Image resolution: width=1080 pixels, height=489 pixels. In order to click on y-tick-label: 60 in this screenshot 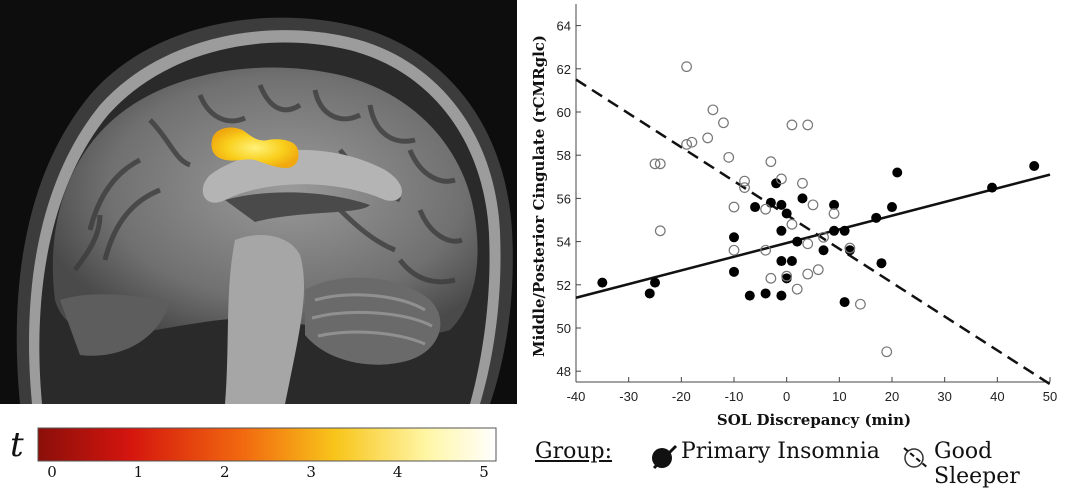, I will do `click(564, 112)`.